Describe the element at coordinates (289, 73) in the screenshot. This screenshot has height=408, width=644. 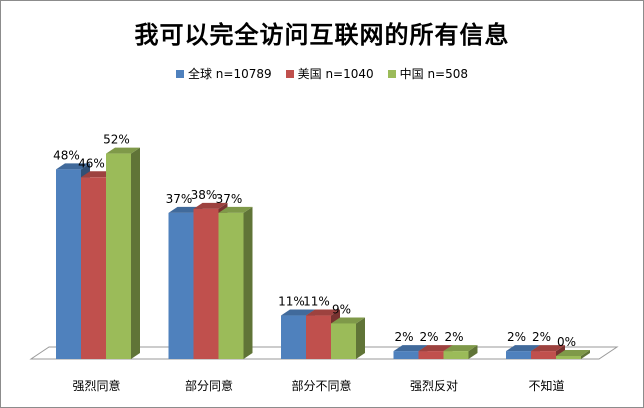
I see `legend-swatch-usa` at that location.